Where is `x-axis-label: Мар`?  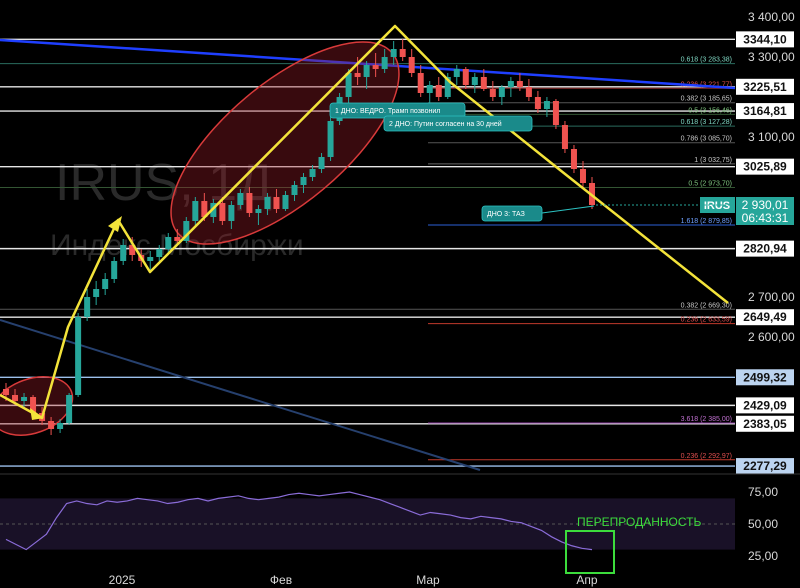
x-axis-label: Мар is located at coordinates (428, 580).